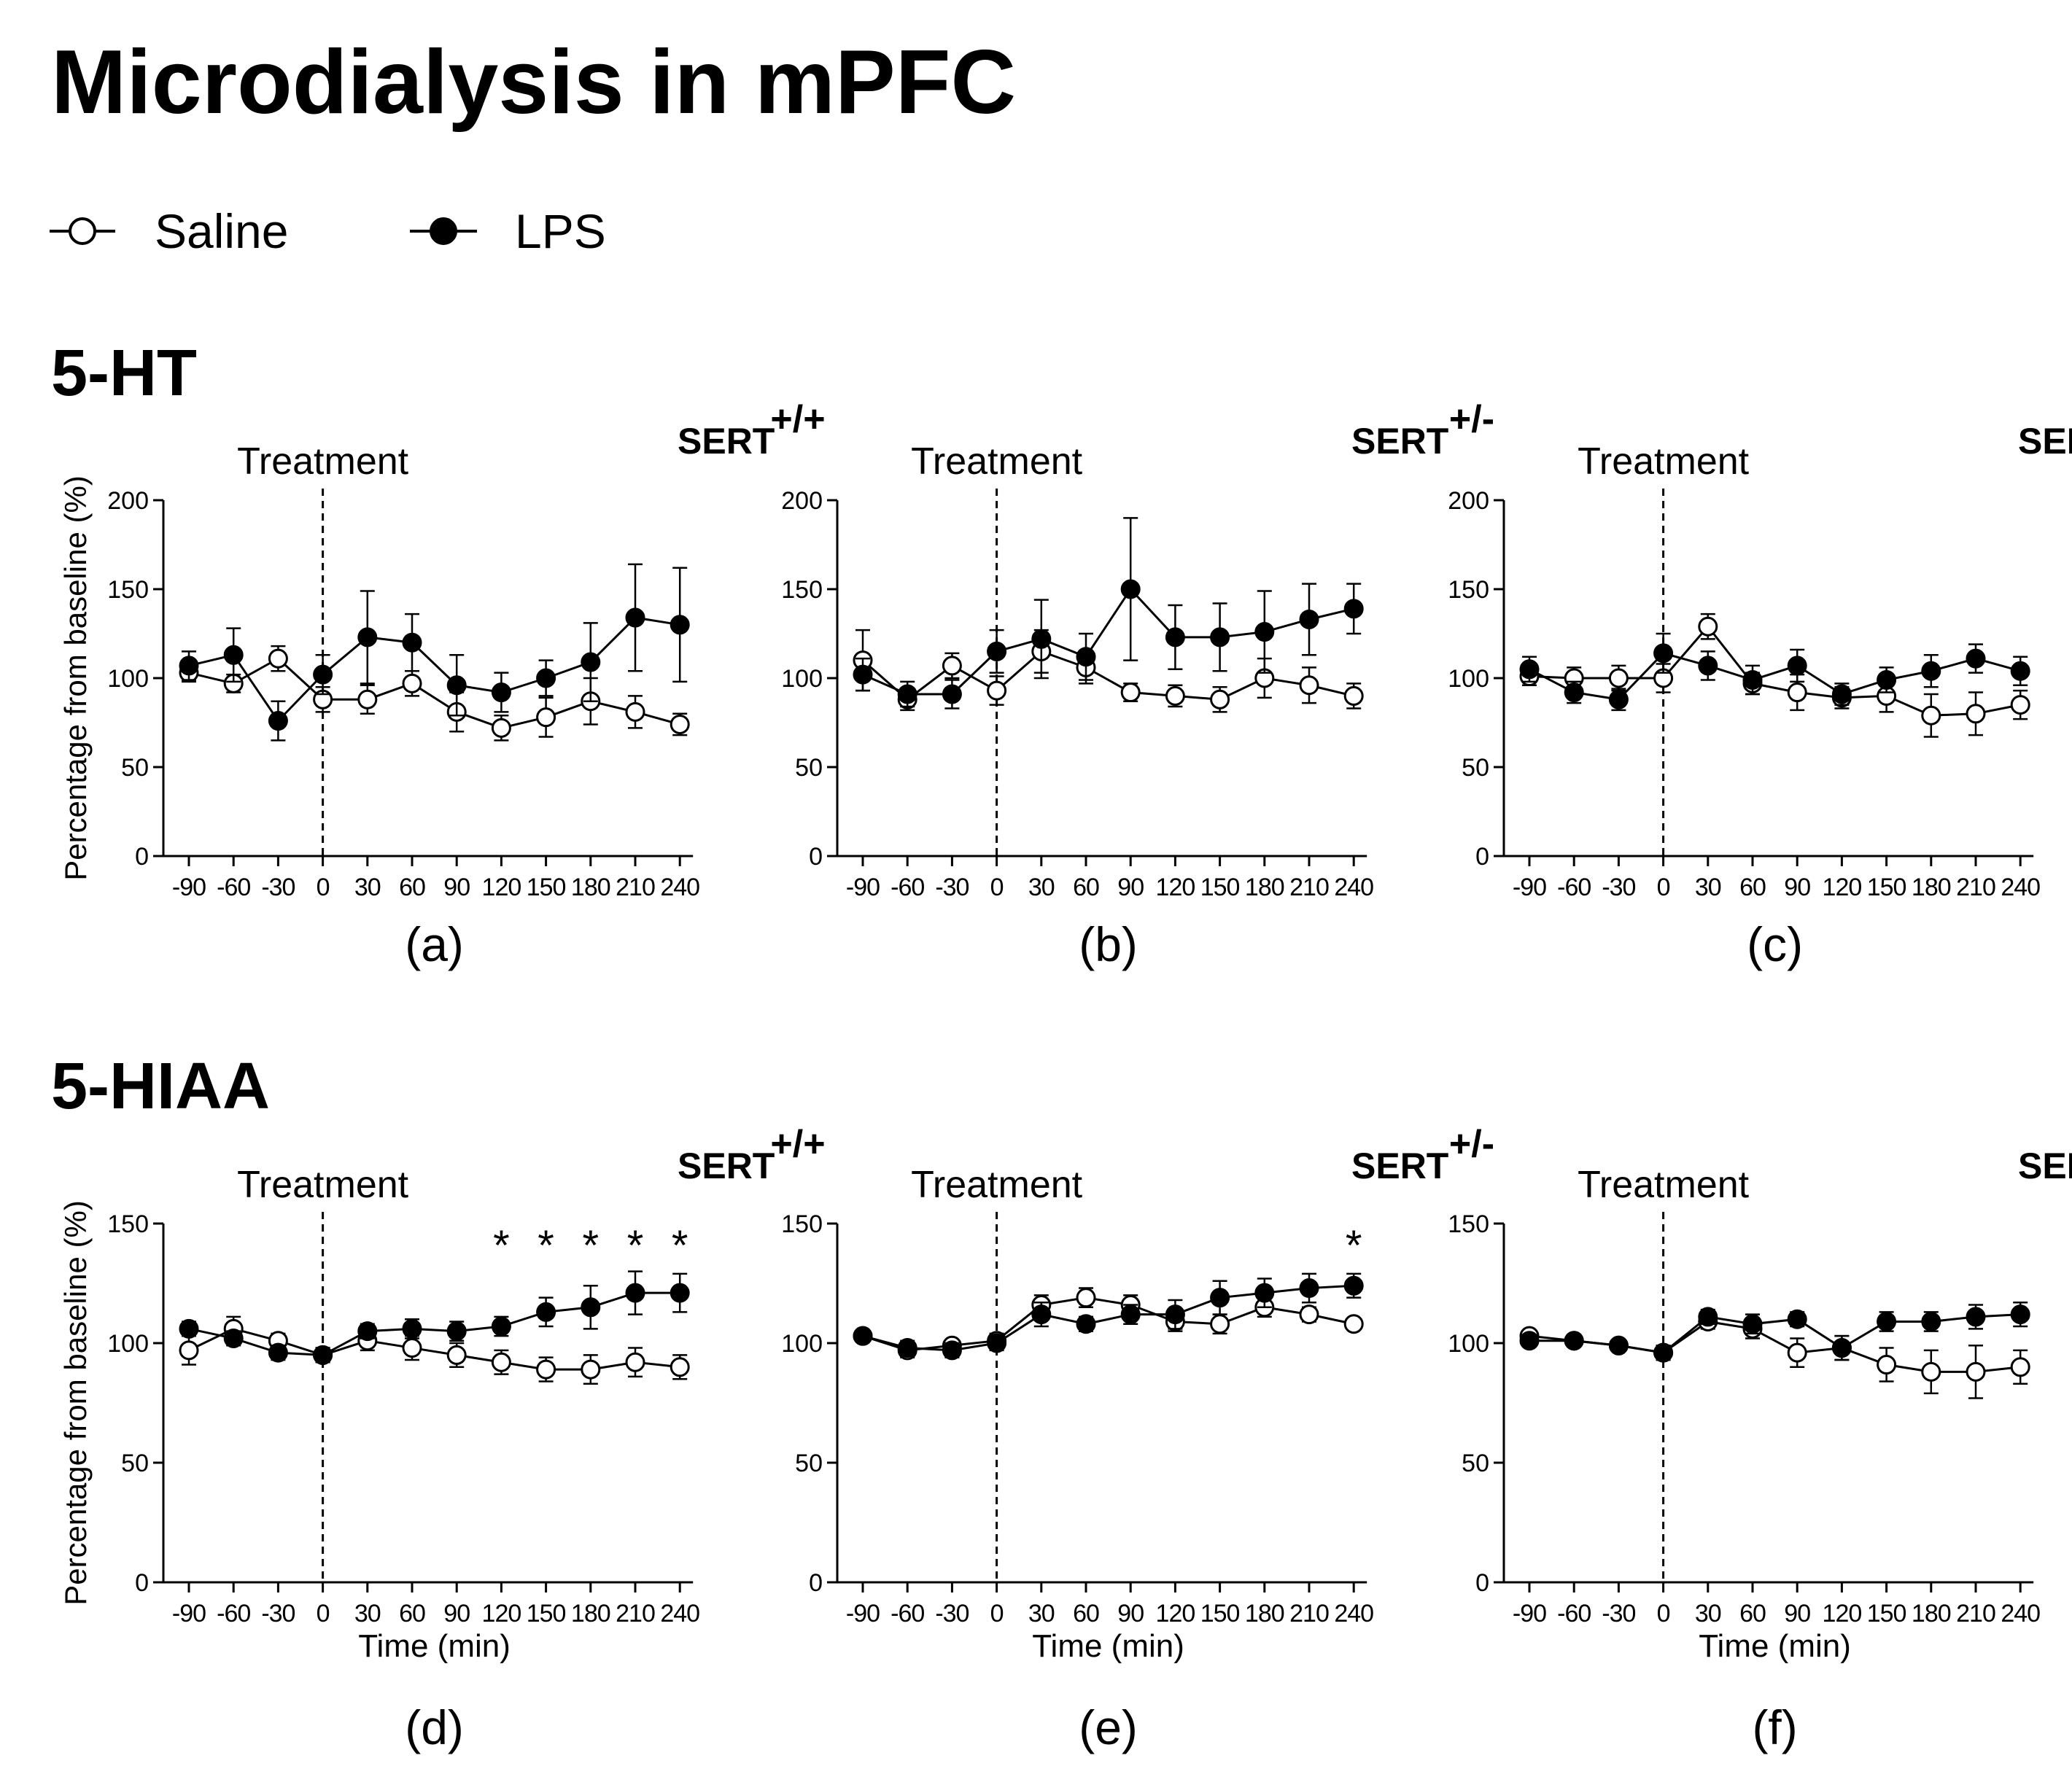 This screenshot has width=2072, height=1785. What do you see at coordinates (1399, 441) in the screenshot?
I see `genotype-label: SERT` at bounding box center [1399, 441].